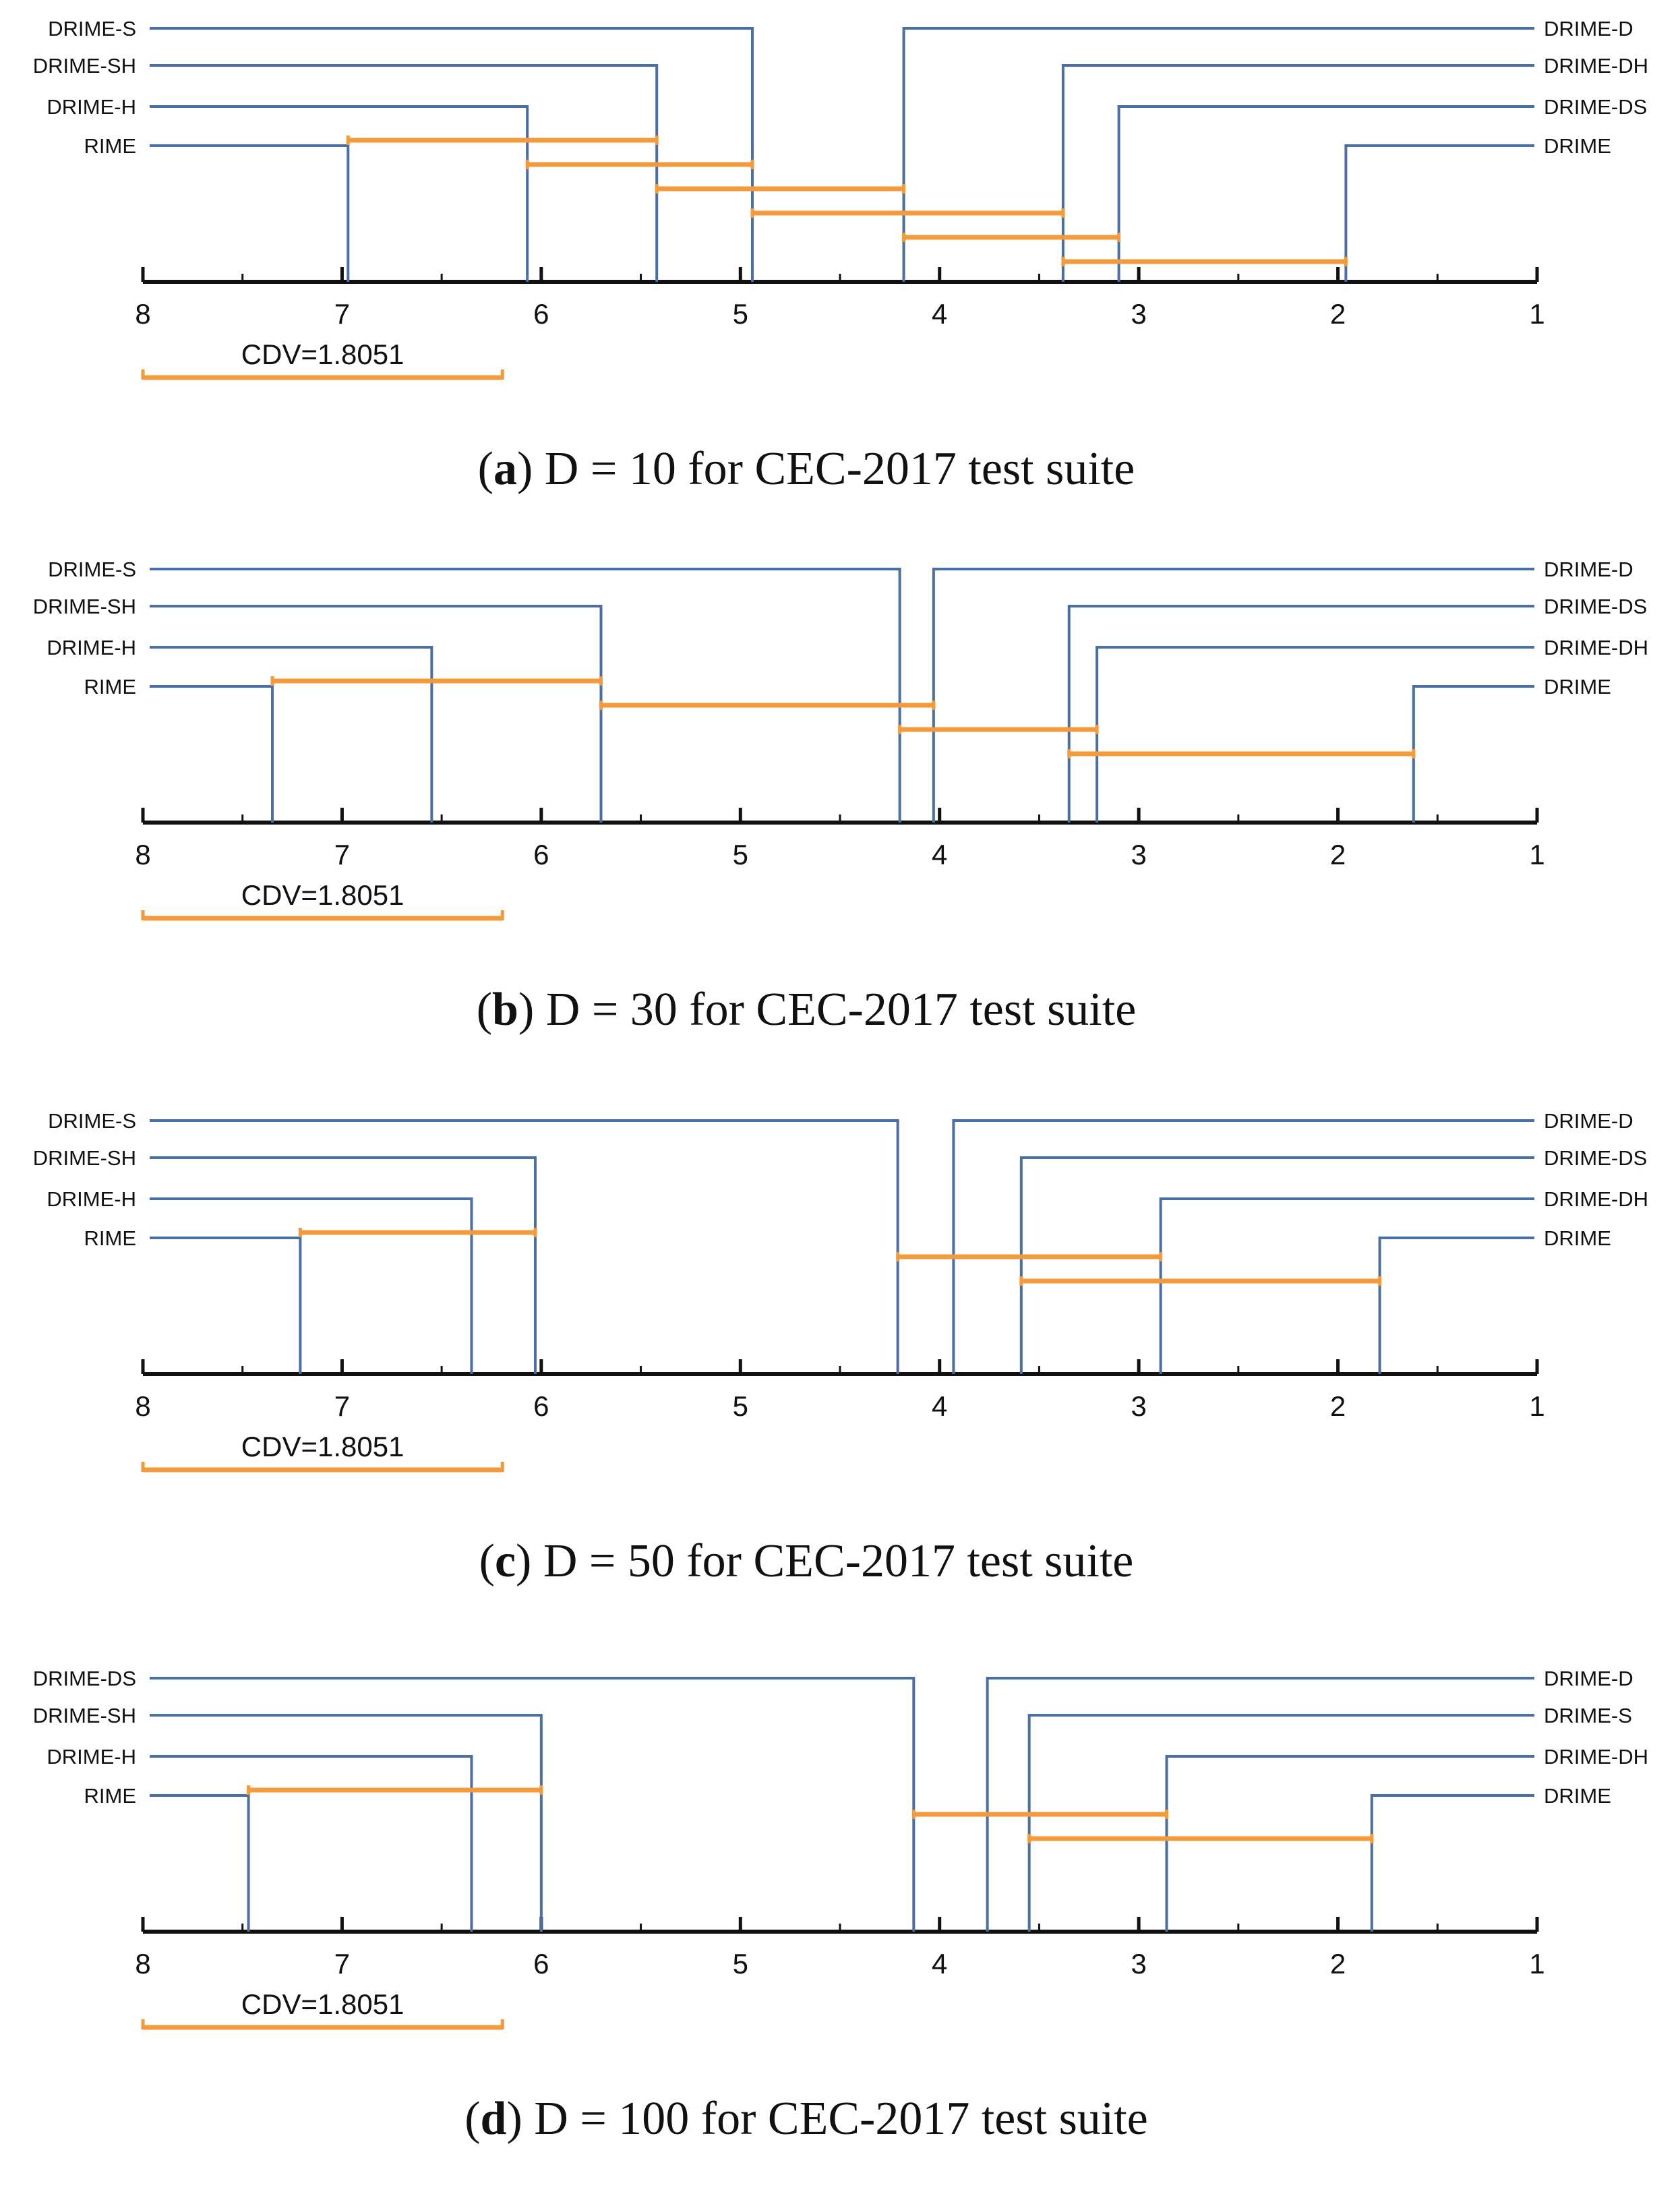  I want to click on caption-letter: c, so click(505, 1561).